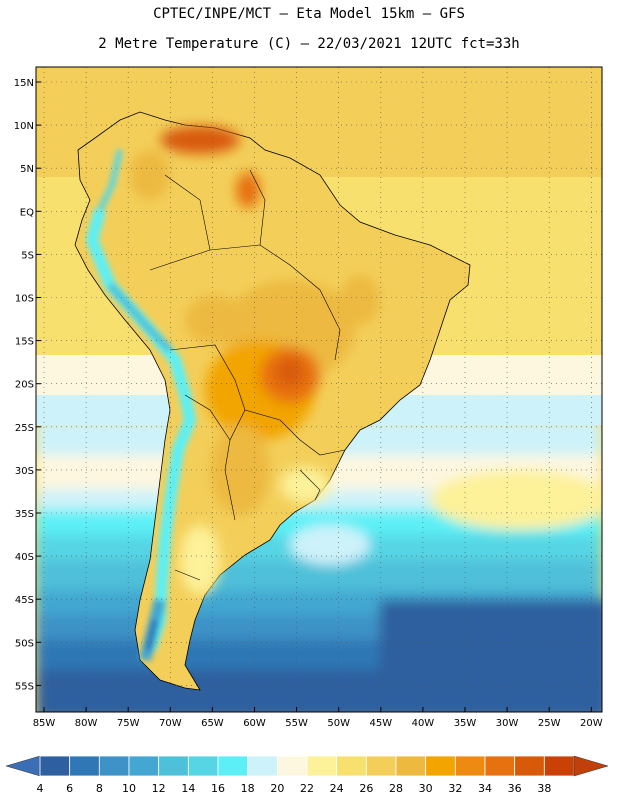  I want to click on lat-tick-label: 10S, so click(24, 299).